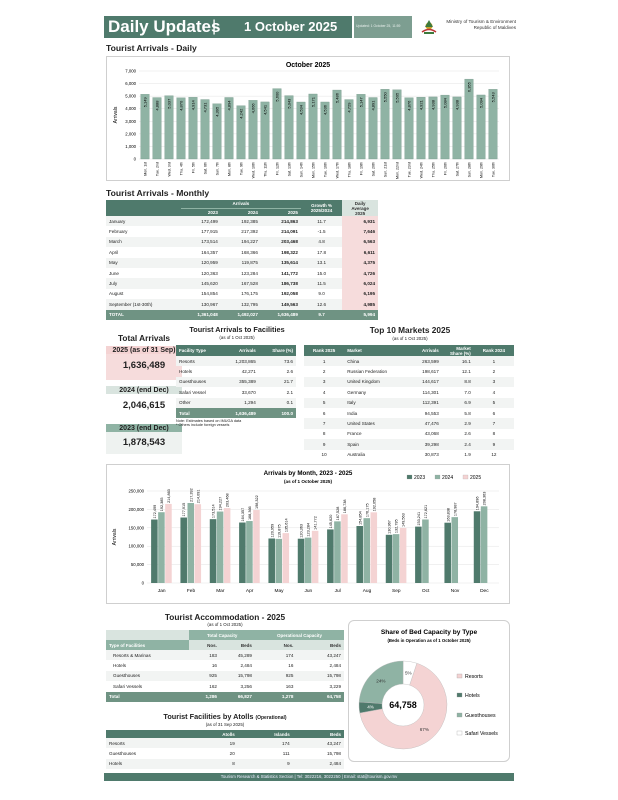  I want to click on daily-x-tick: Fri, 26th, so click(445, 168).